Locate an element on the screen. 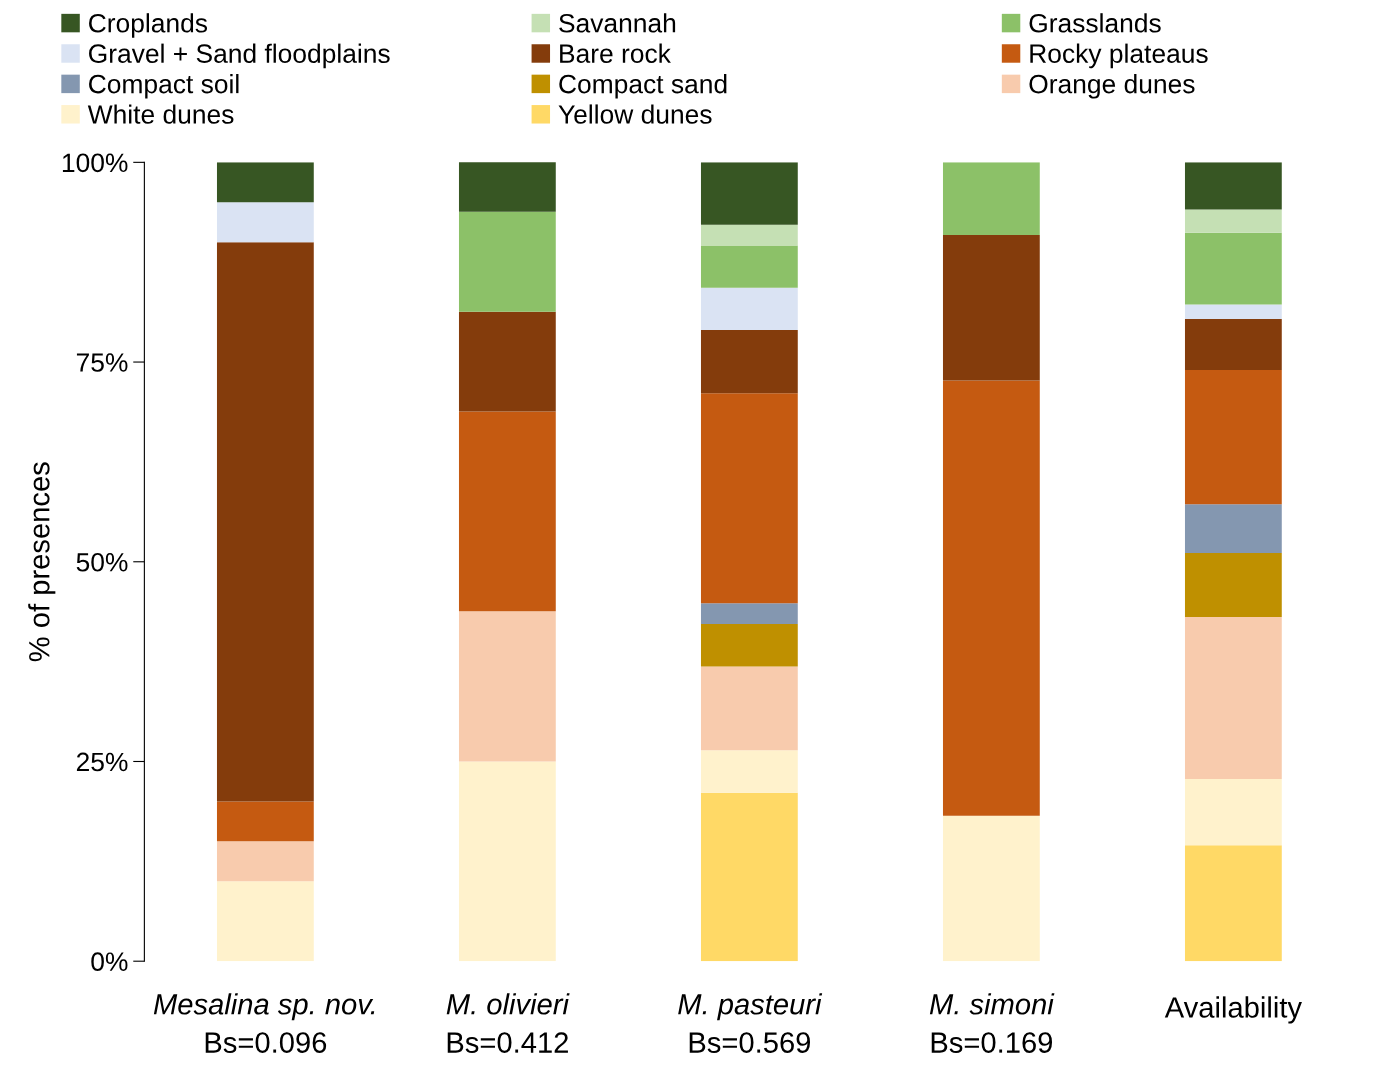 This screenshot has width=1375, height=1068. y-tick-label: 75% is located at coordinates (102, 362).